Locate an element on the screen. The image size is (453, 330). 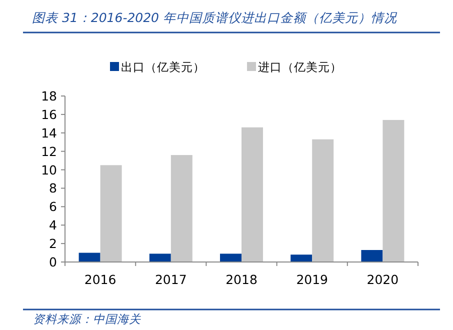
y-tick-label: 14 is located at coordinates (49, 132).